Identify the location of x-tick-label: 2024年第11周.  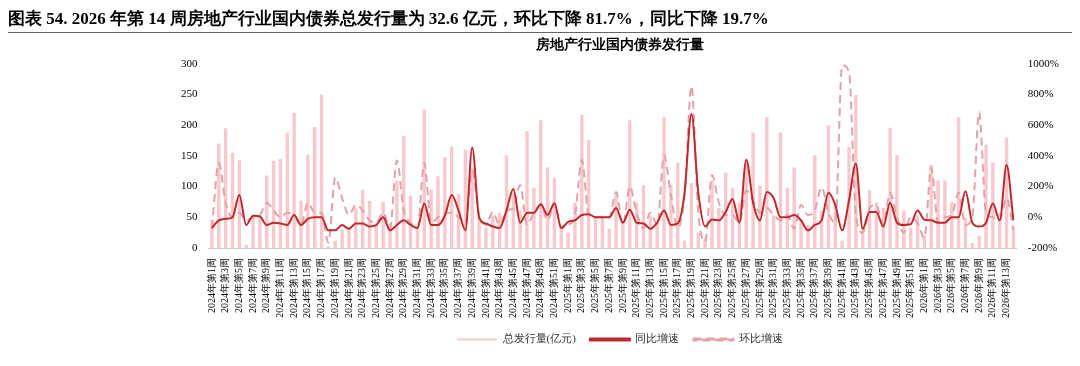
(280, 288).